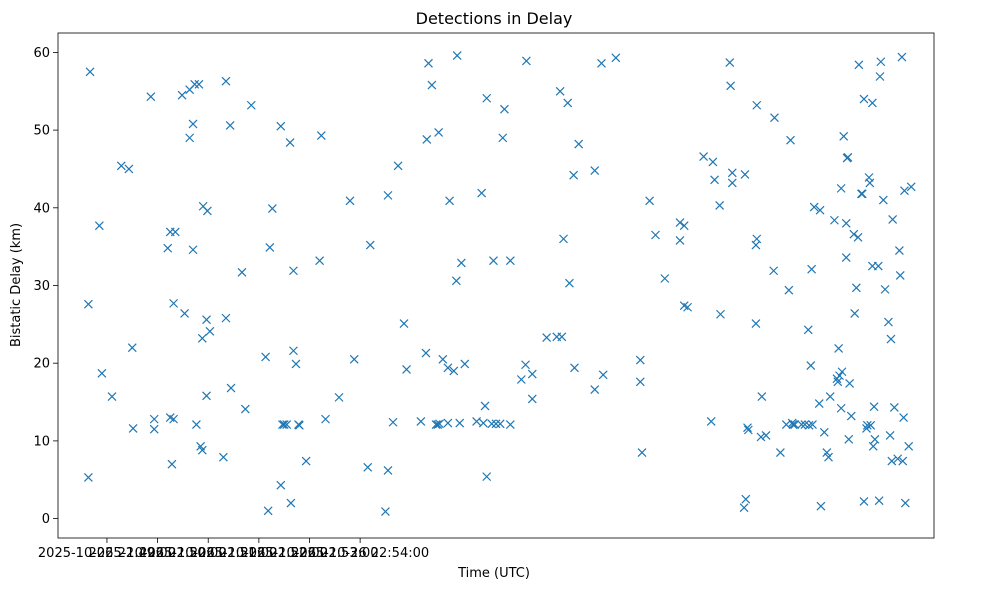  I want to click on y-tick-label: 30, so click(41, 286).